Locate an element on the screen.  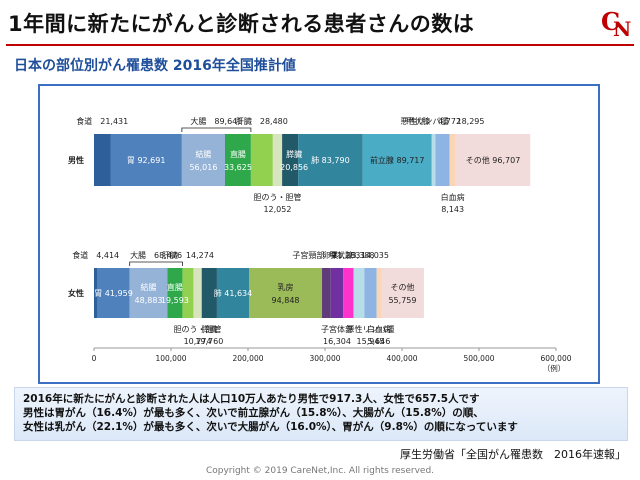
data-label-value: 20,856 is located at coordinates (294, 167).